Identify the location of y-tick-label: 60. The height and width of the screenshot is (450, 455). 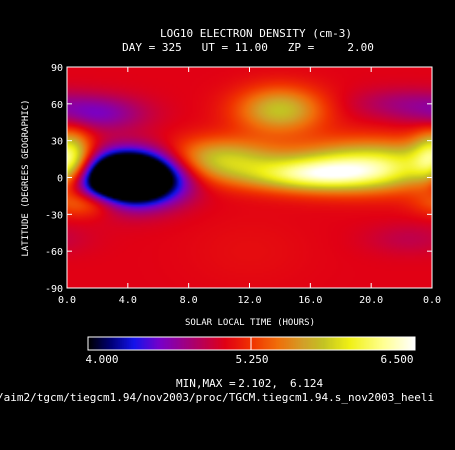
(57, 105).